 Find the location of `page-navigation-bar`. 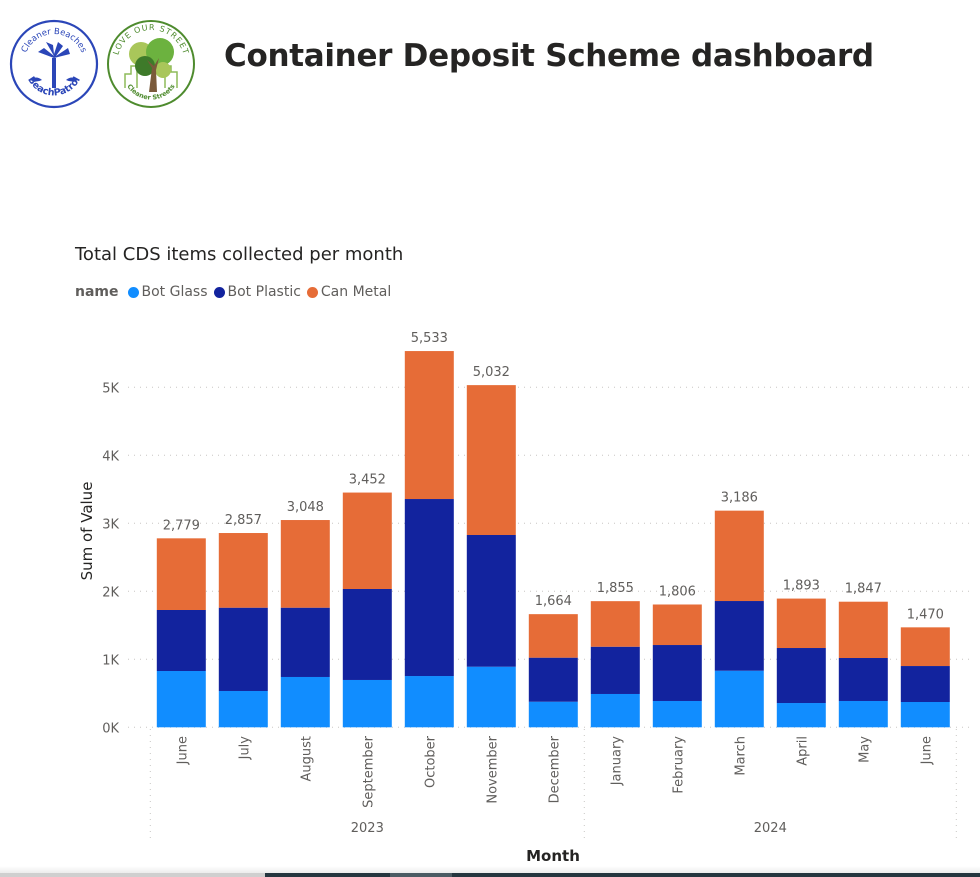

page-navigation-bar is located at coordinates (622, 875).